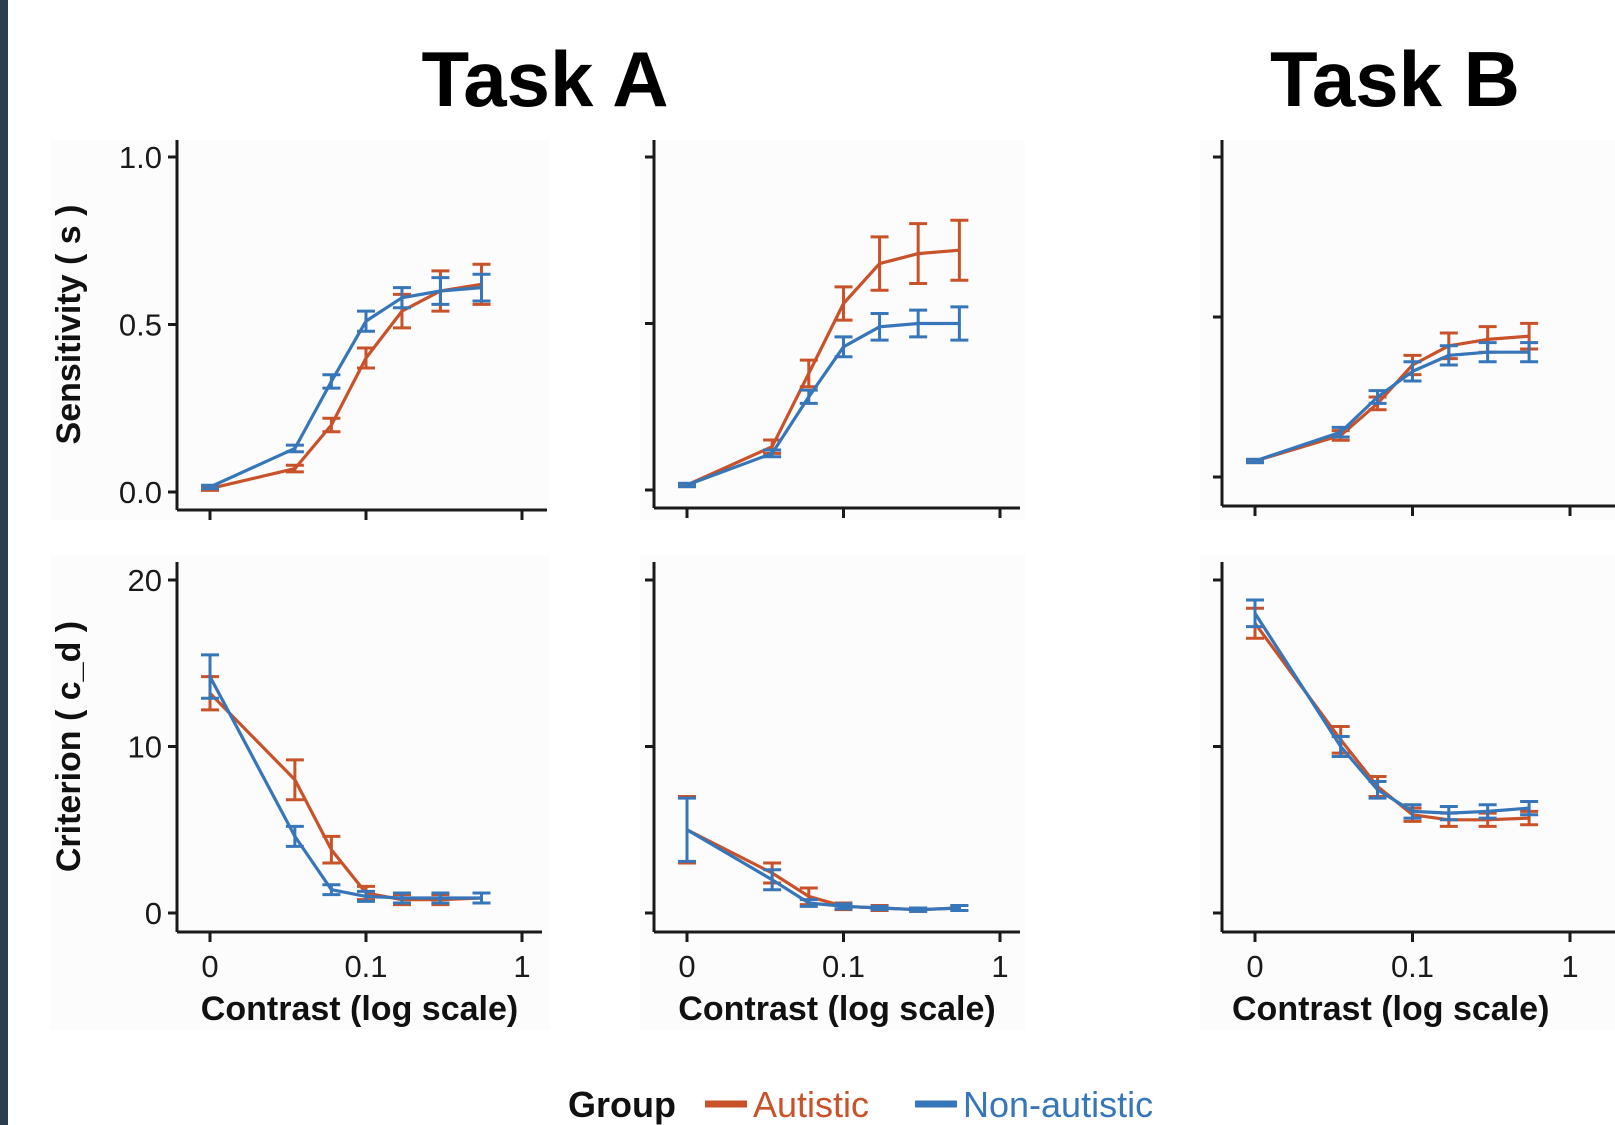 This screenshot has width=1615, height=1125. Describe the element at coordinates (145, 747) in the screenshot. I see `y-tick-label: 10` at that location.